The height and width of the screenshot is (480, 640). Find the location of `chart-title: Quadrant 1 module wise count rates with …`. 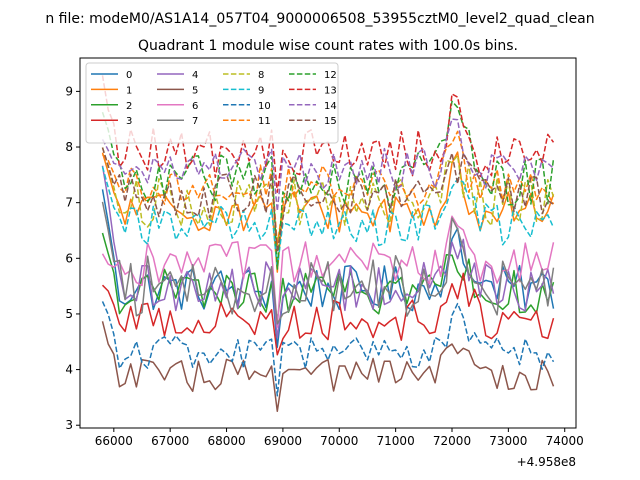

chart-title: Quadrant 1 module wise count rates with … is located at coordinates (328, 46).